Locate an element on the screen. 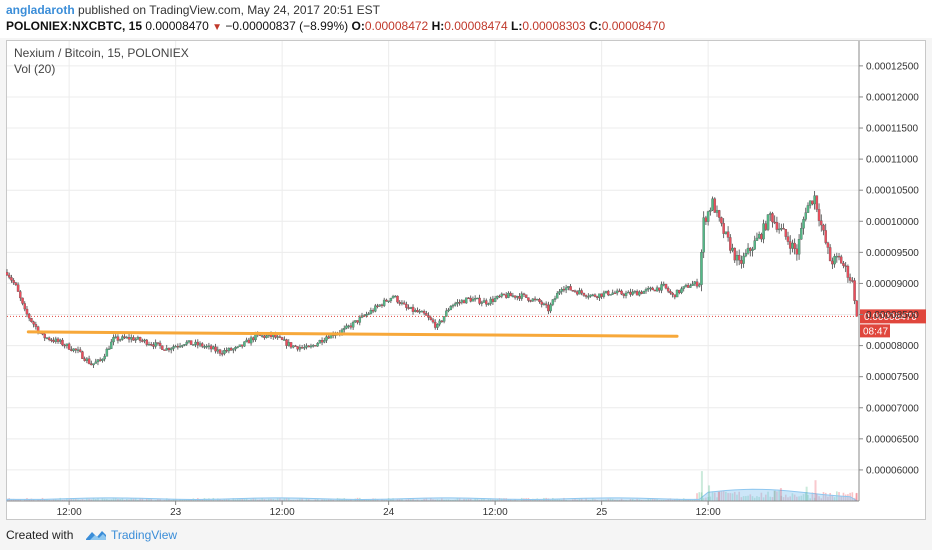 The height and width of the screenshot is (550, 932). low-value: 0.00008303 is located at coordinates (554, 26).